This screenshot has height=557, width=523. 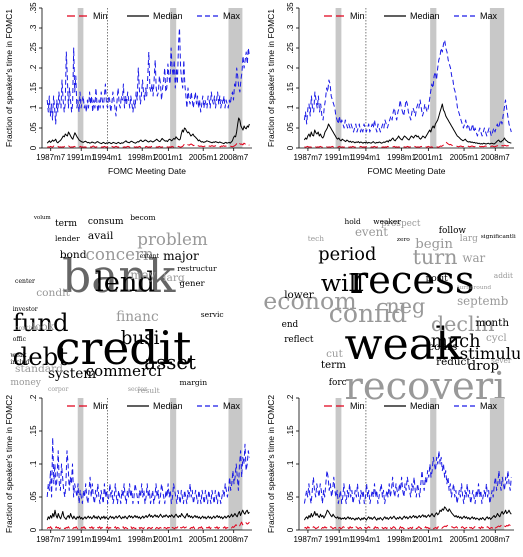 What do you see at coordinates (401, 223) in the screenshot?
I see `cloud-word: prospect` at bounding box center [401, 223].